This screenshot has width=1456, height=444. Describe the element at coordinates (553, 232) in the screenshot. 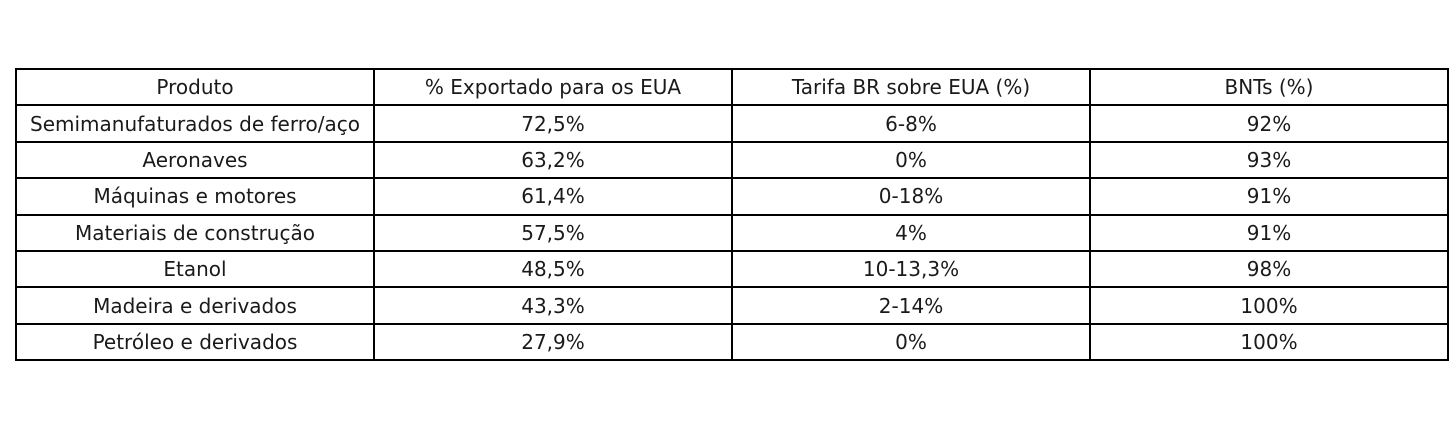

I see `table-cell: 57,5%` at that location.